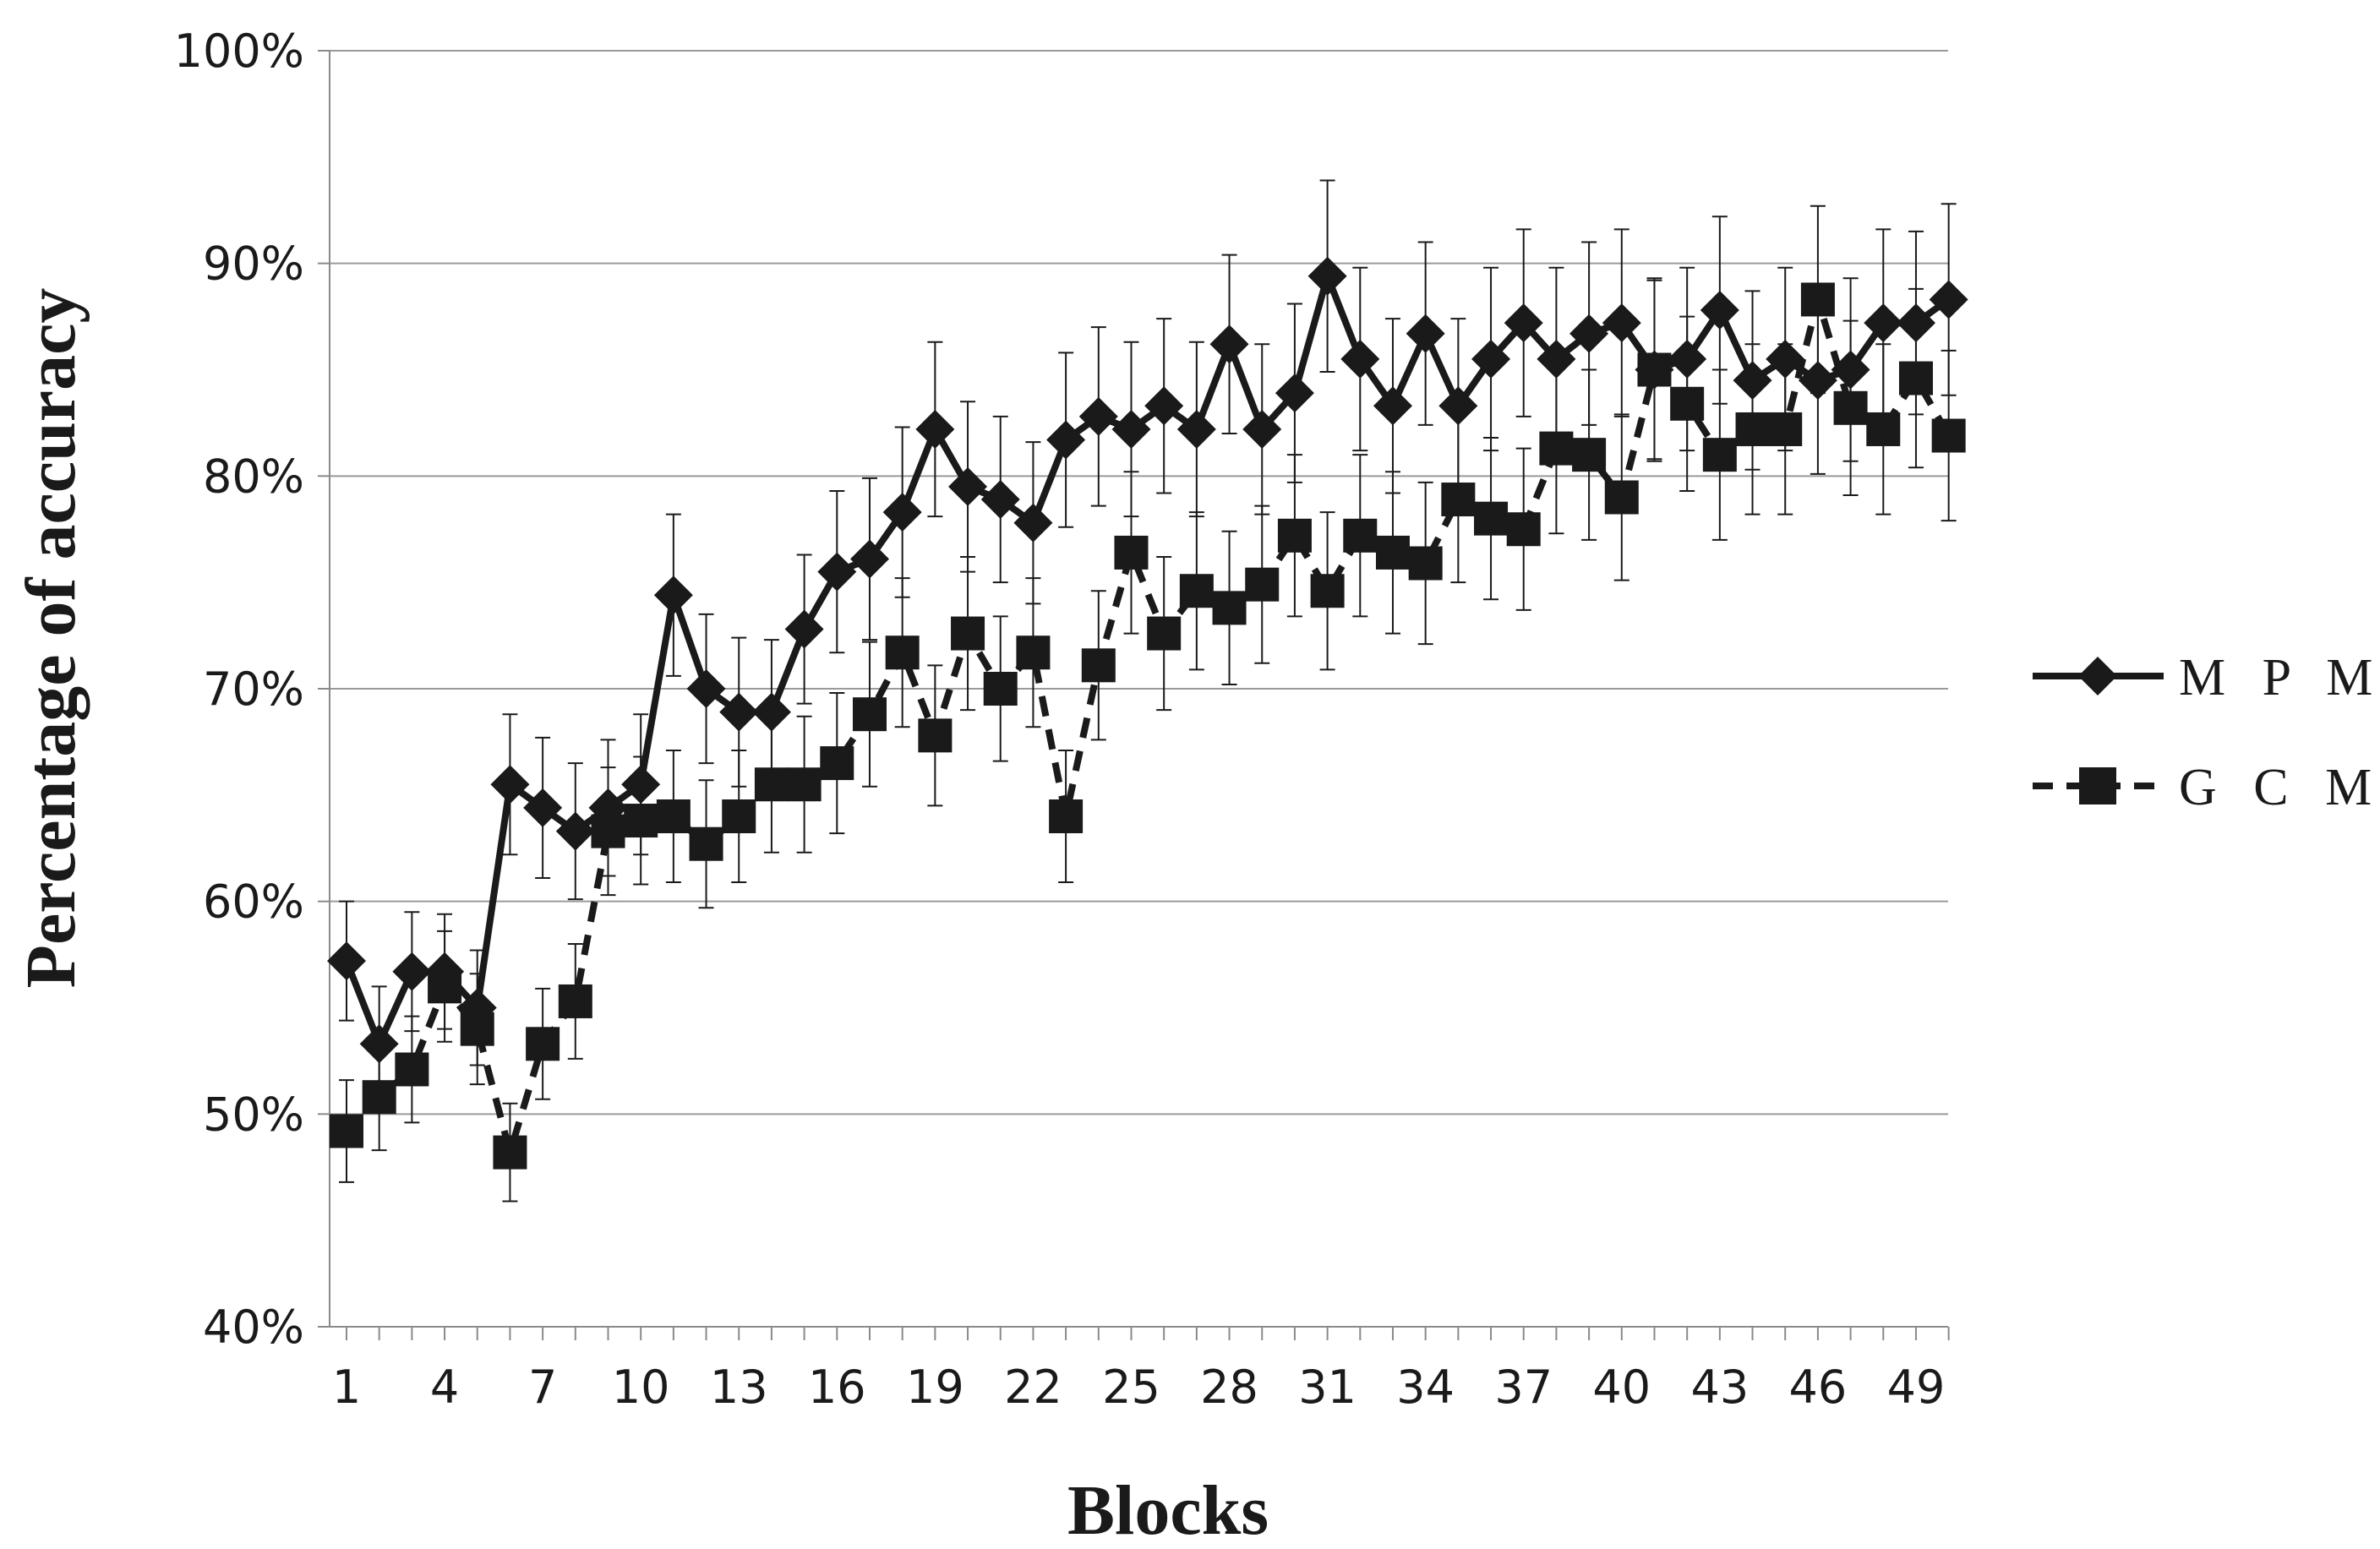  What do you see at coordinates (739, 1387) in the screenshot?
I see `x-tick-label: 13` at bounding box center [739, 1387].